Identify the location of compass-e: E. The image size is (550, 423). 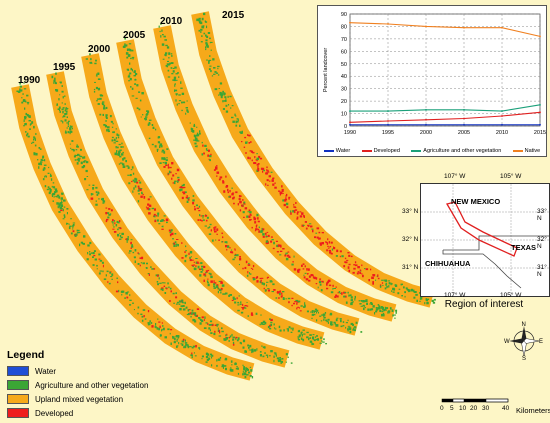
(541, 342).